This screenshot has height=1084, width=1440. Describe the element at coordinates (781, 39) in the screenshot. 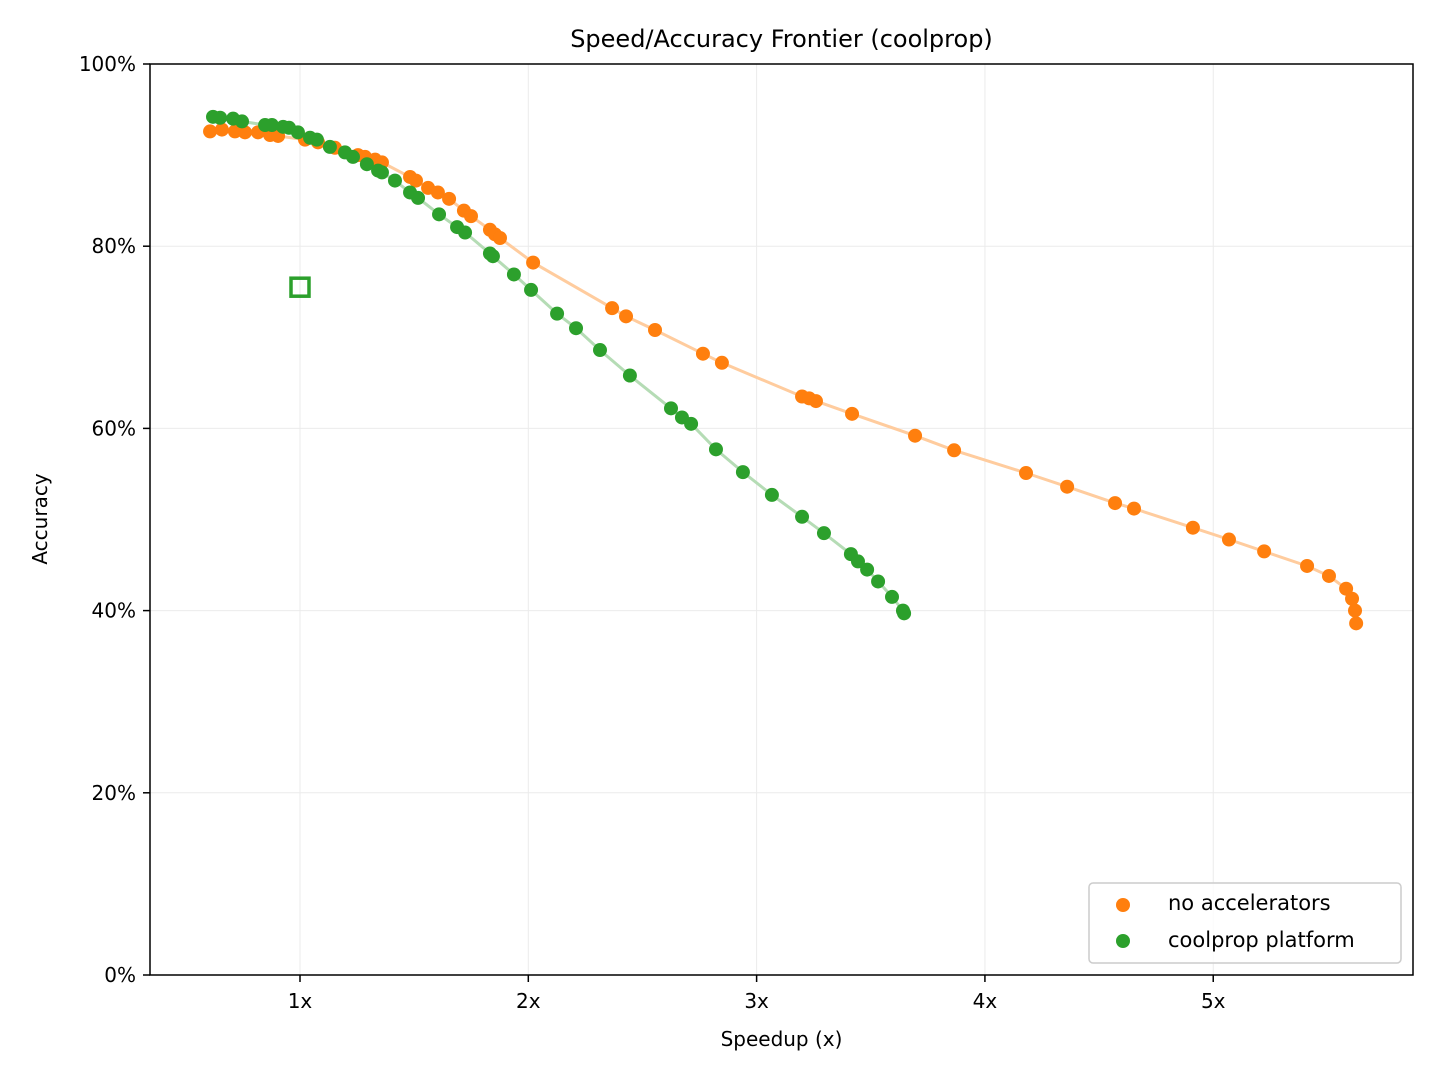

I see `chart-title: Speed/Accuracy Frontier (coolprop)` at that location.